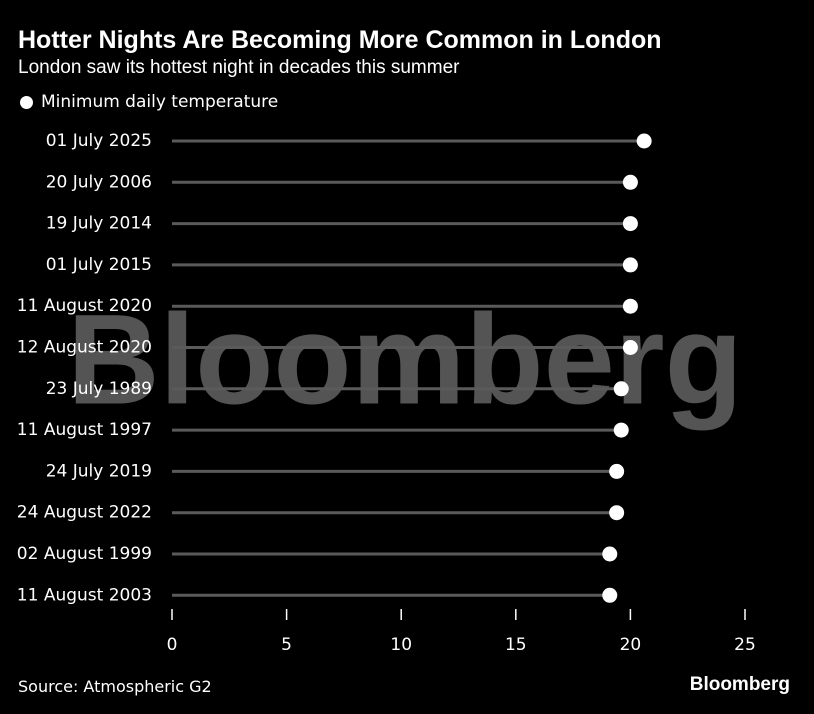 The height and width of the screenshot is (714, 814). What do you see at coordinates (84, 348) in the screenshot?
I see `category-label: 12 August 2020` at bounding box center [84, 348].